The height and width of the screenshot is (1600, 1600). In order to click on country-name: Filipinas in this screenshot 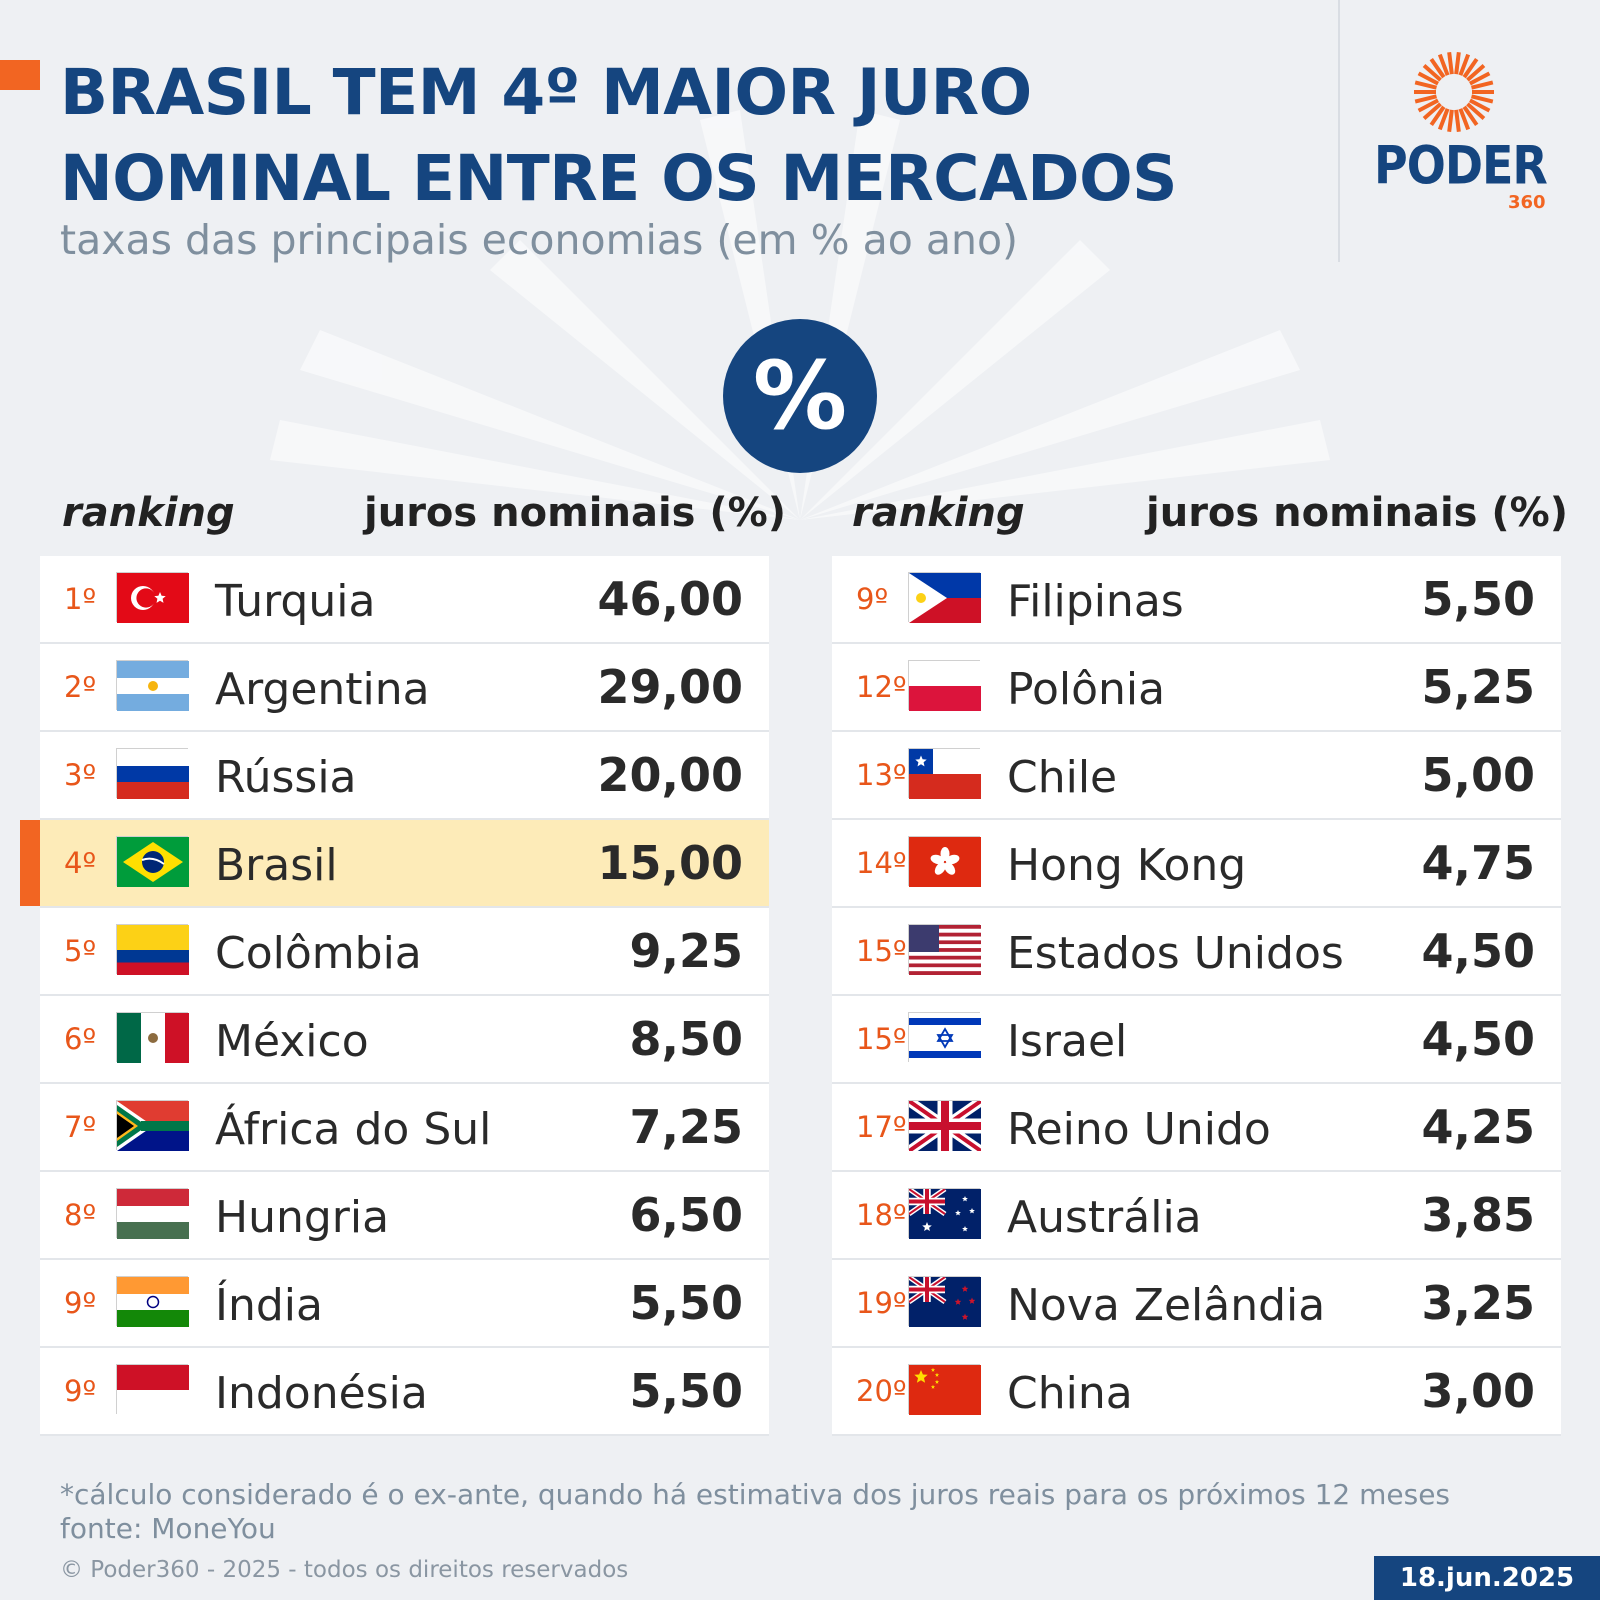, I will do `click(1095, 601)`.